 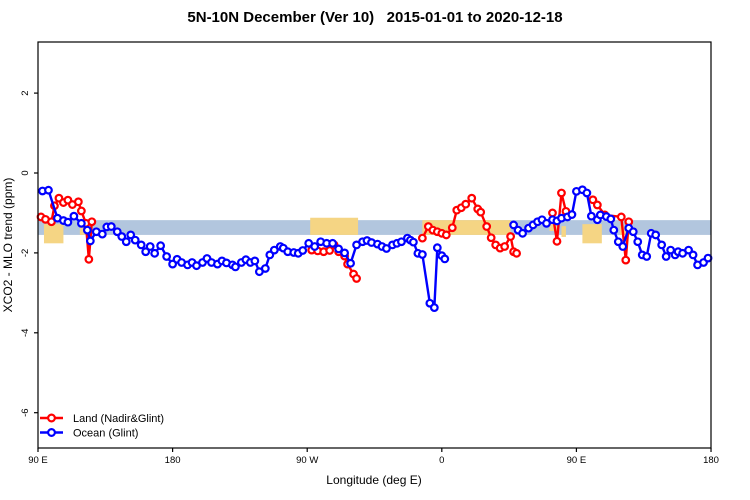 What do you see at coordinates (51, 433) in the screenshot?
I see `legend-marker-ocean` at bounding box center [51, 433].